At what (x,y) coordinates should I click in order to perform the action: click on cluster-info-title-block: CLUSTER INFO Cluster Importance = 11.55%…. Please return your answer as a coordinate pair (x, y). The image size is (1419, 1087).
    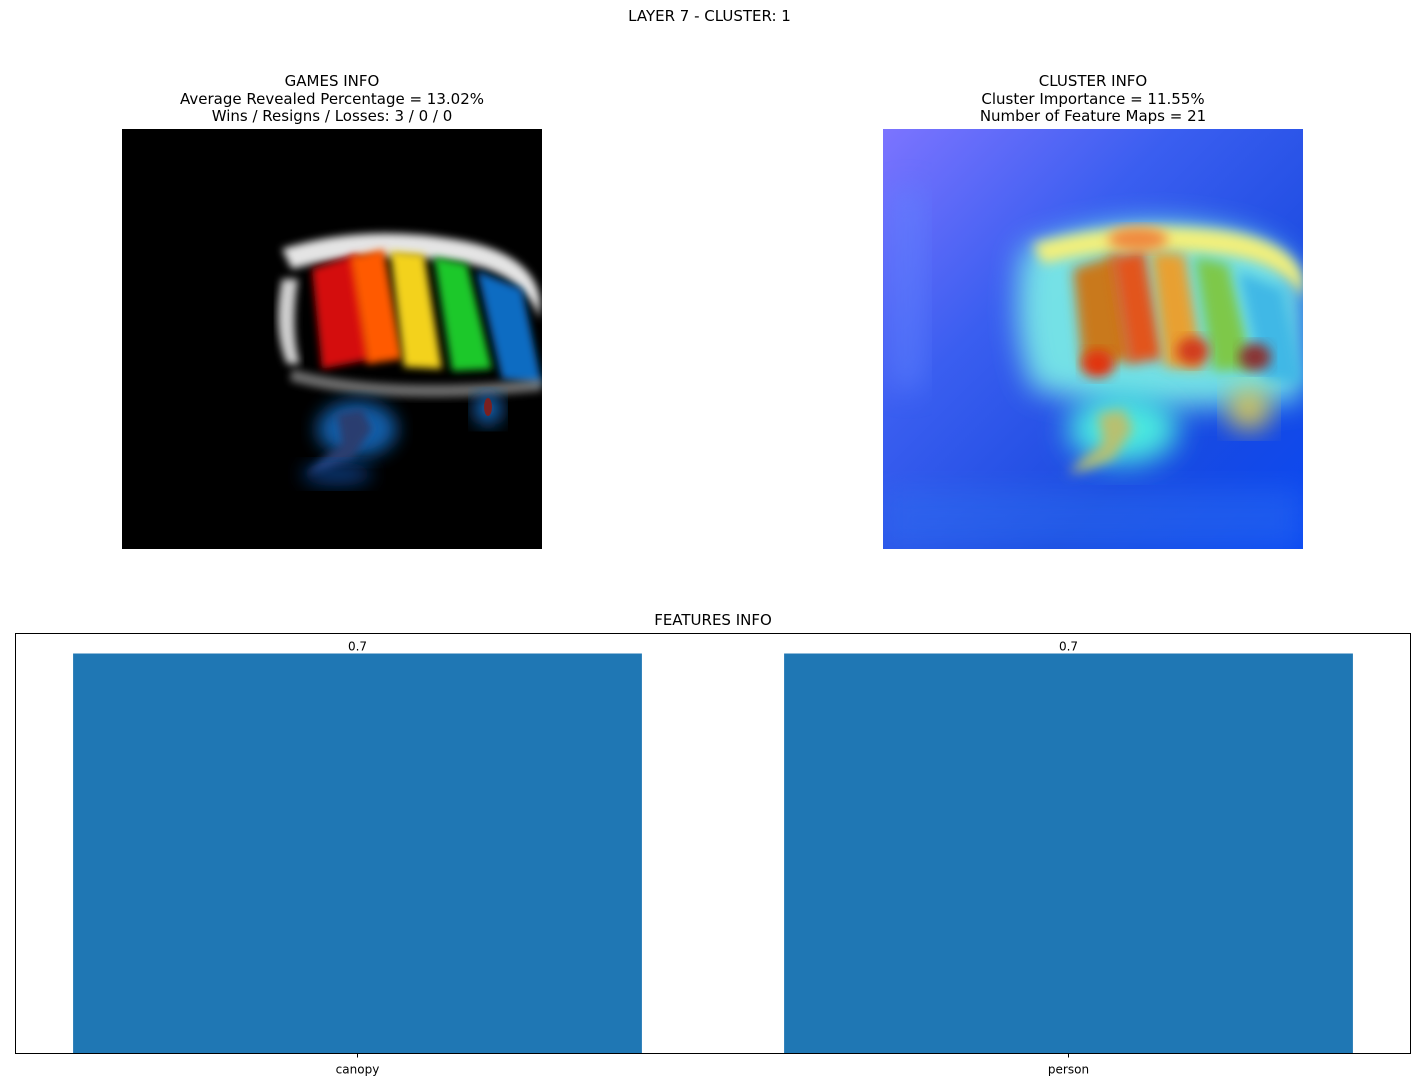
    Looking at the image, I should click on (1093, 99).